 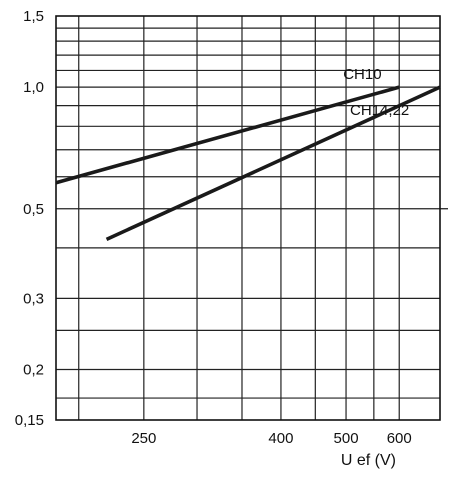 I want to click on series-label-ch14-22: CH14,22, so click(x=379, y=110).